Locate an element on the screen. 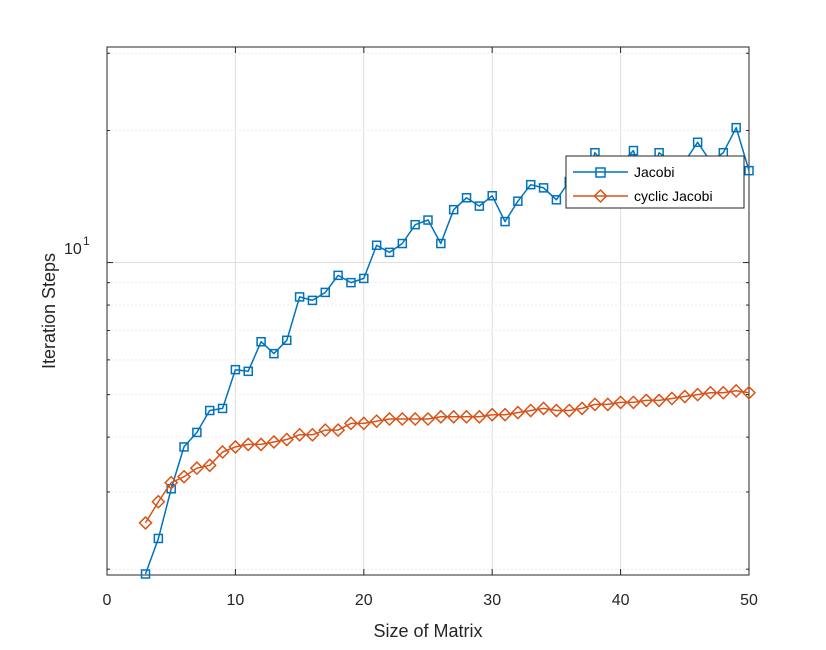 This screenshot has width=826, height=650. legend-box is located at coordinates (655, 182).